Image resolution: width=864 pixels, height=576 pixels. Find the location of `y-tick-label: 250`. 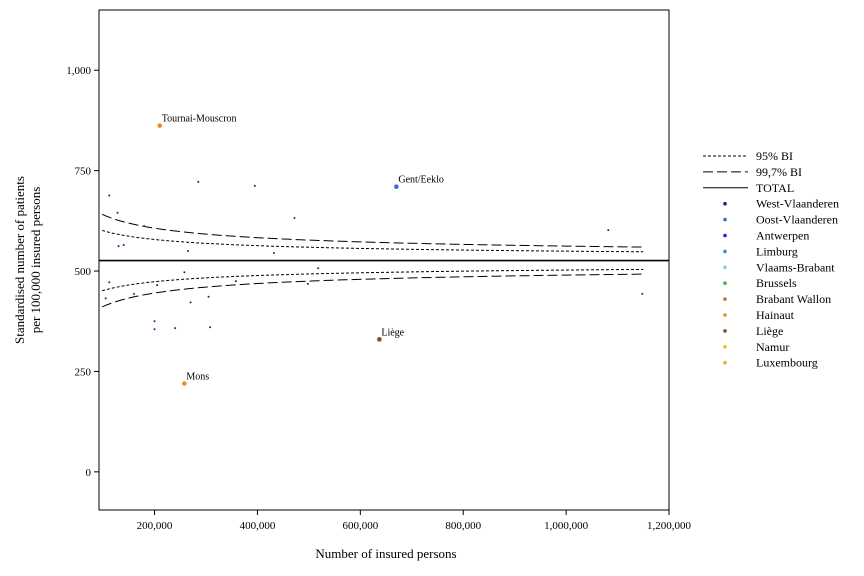

y-tick-label: 250 is located at coordinates (83, 372).